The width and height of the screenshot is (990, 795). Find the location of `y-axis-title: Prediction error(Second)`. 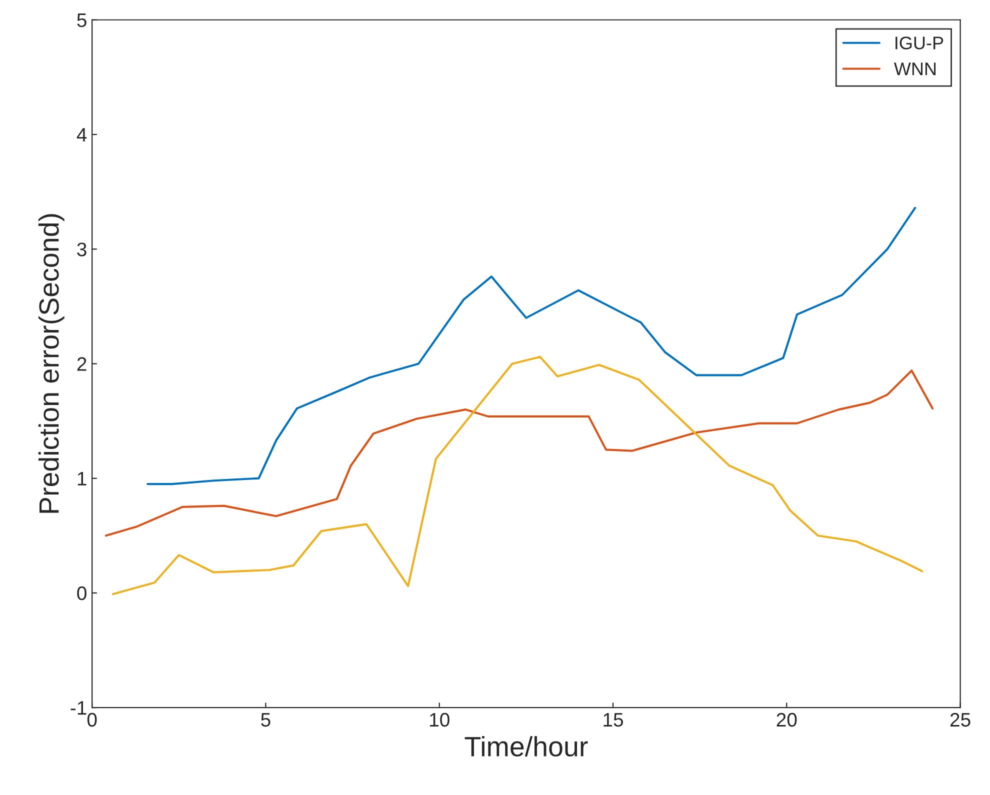

y-axis-title: Prediction error(Second) is located at coordinates (51, 363).